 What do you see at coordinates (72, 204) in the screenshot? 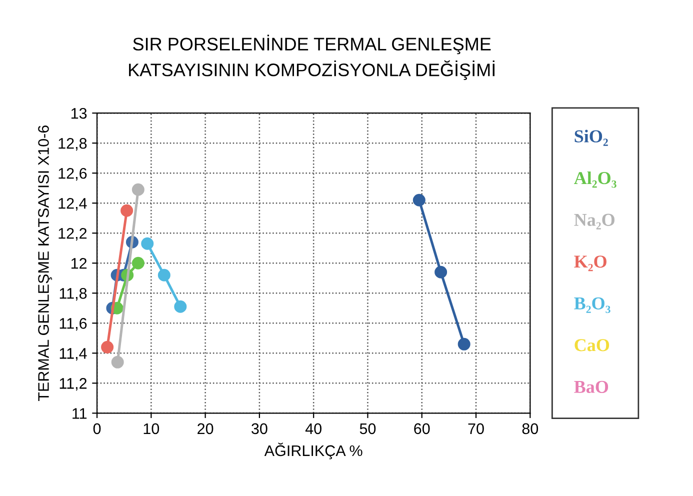
I see `y-tick-label: 12,4` at bounding box center [72, 204].